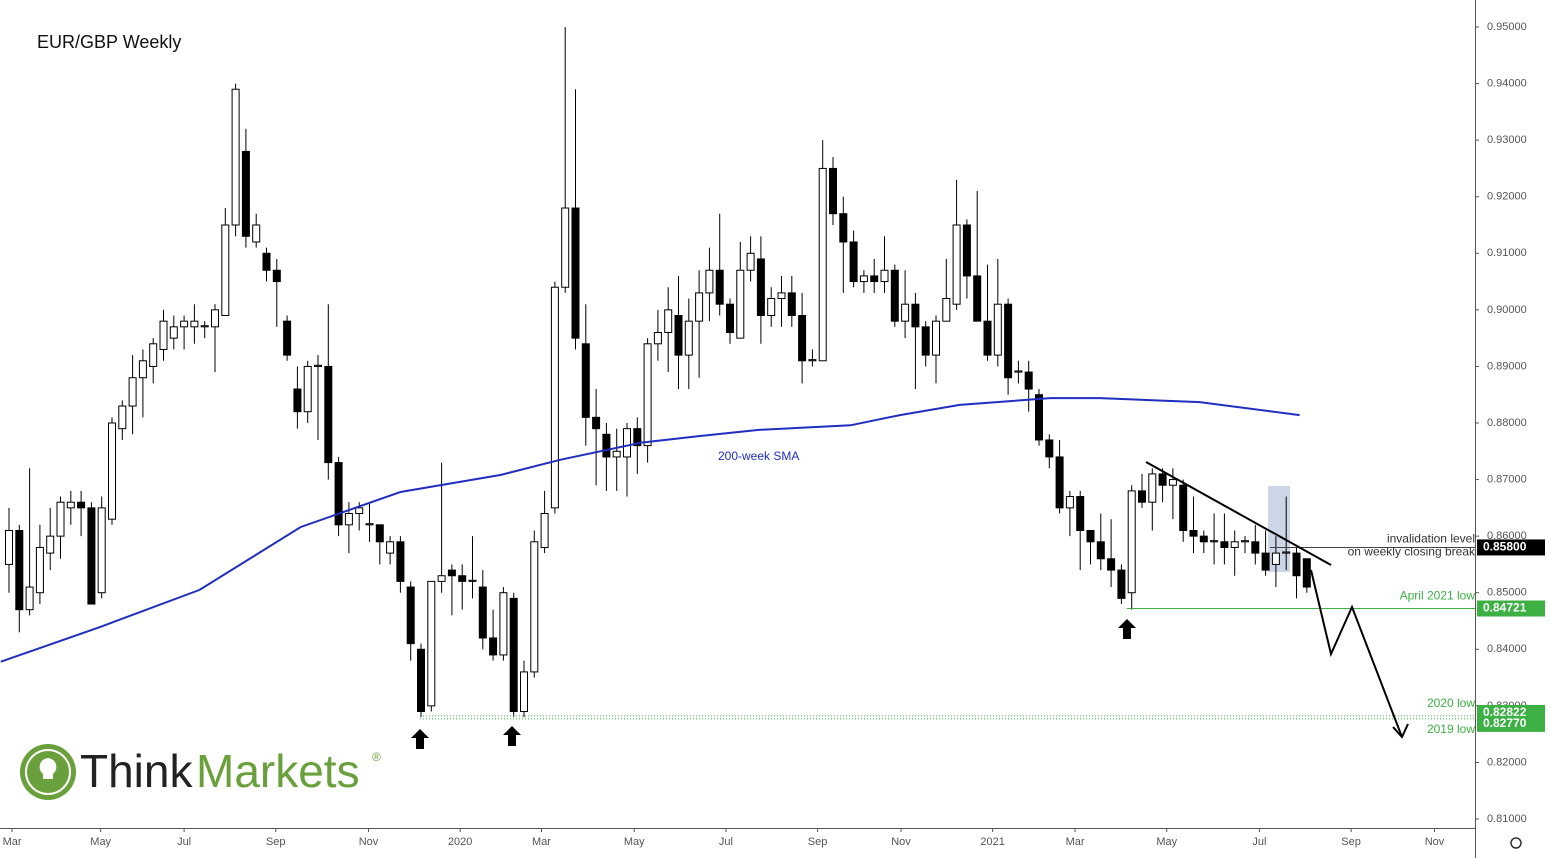 The height and width of the screenshot is (858, 1550). What do you see at coordinates (1507, 310) in the screenshot?
I see `y-tick-label: 0.90000` at bounding box center [1507, 310].